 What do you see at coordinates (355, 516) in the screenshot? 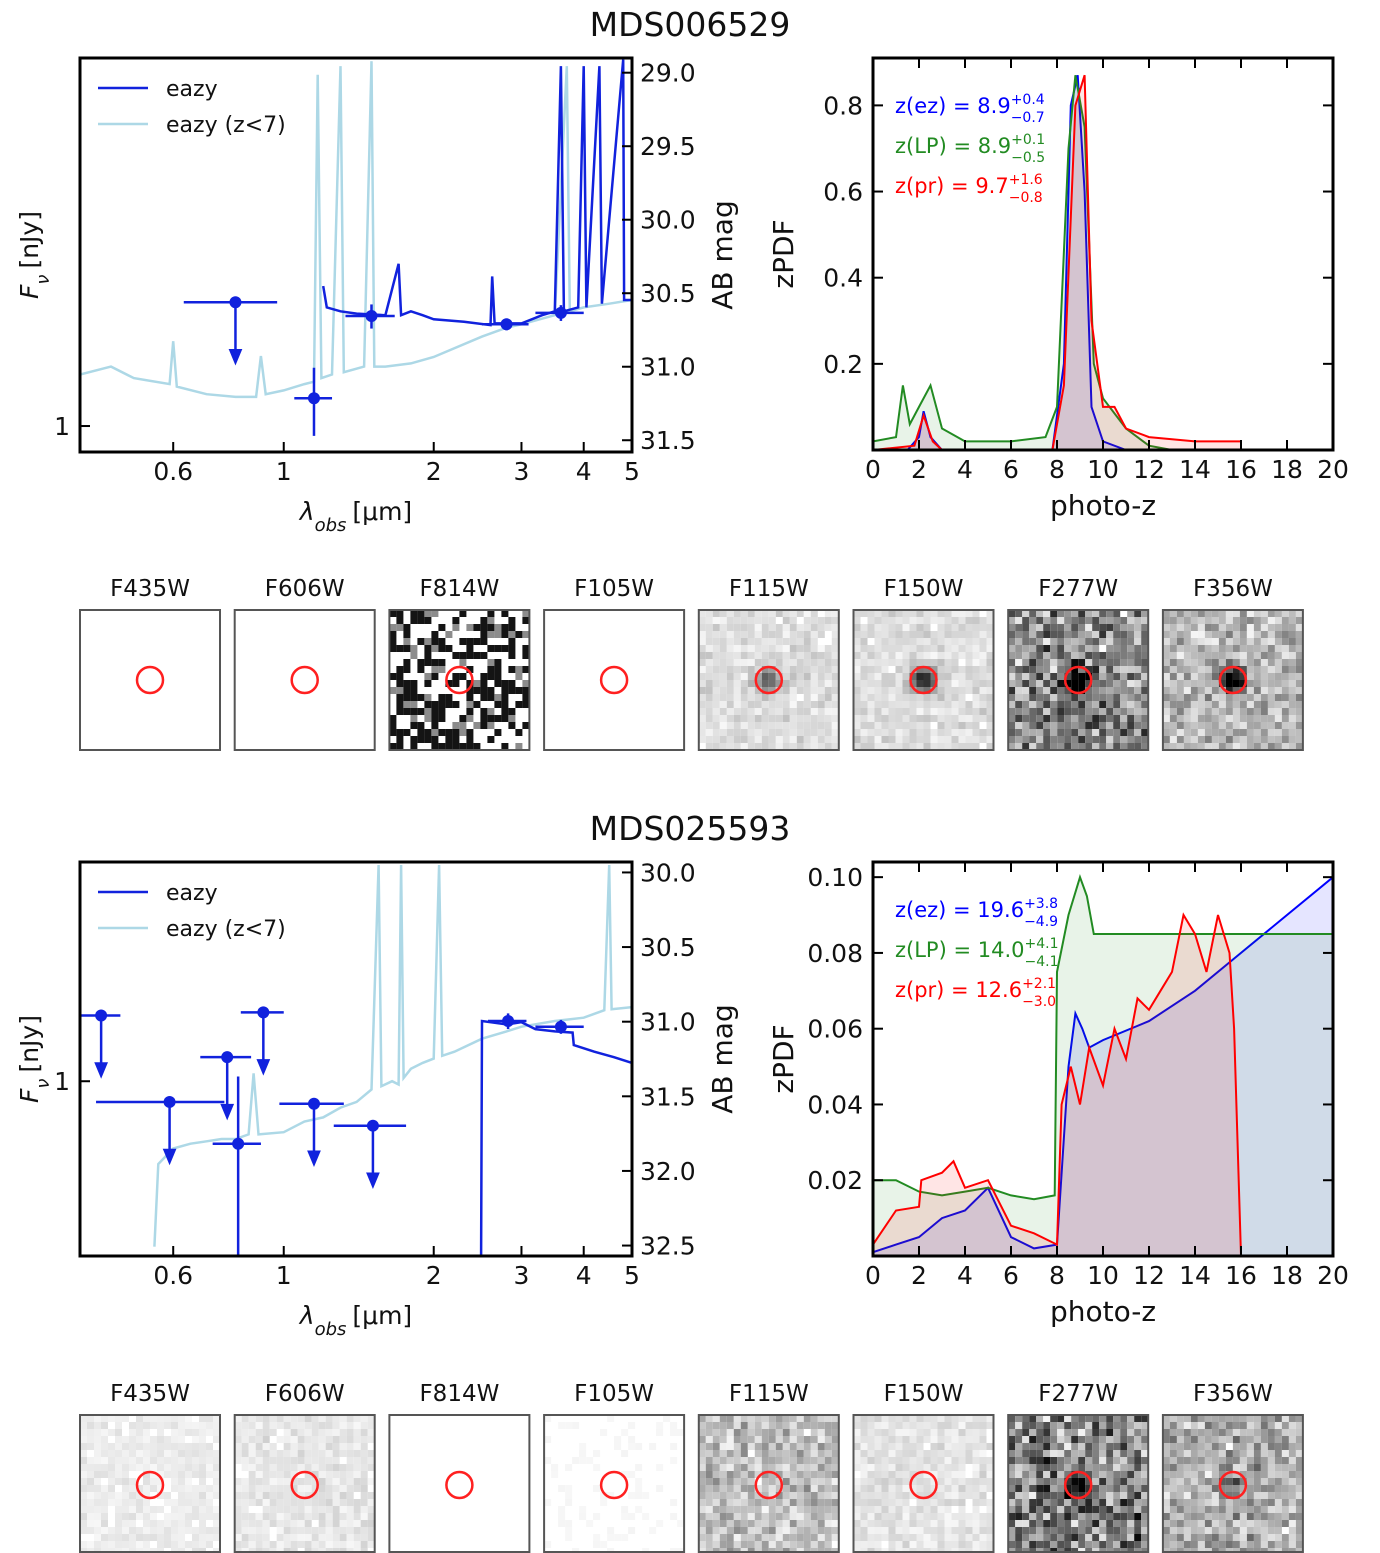
I see `axis-label: λobs [μm]` at bounding box center [355, 516].